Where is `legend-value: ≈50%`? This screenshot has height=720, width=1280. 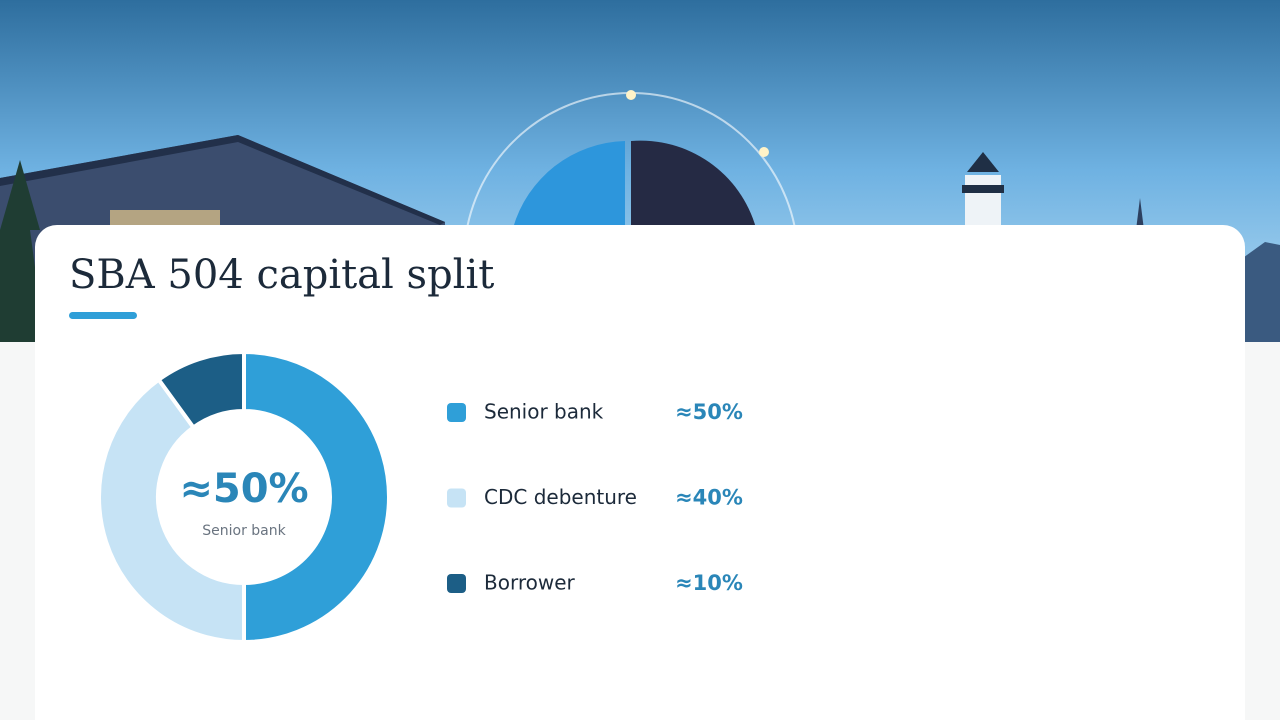
legend-value: ≈50% is located at coordinates (709, 412).